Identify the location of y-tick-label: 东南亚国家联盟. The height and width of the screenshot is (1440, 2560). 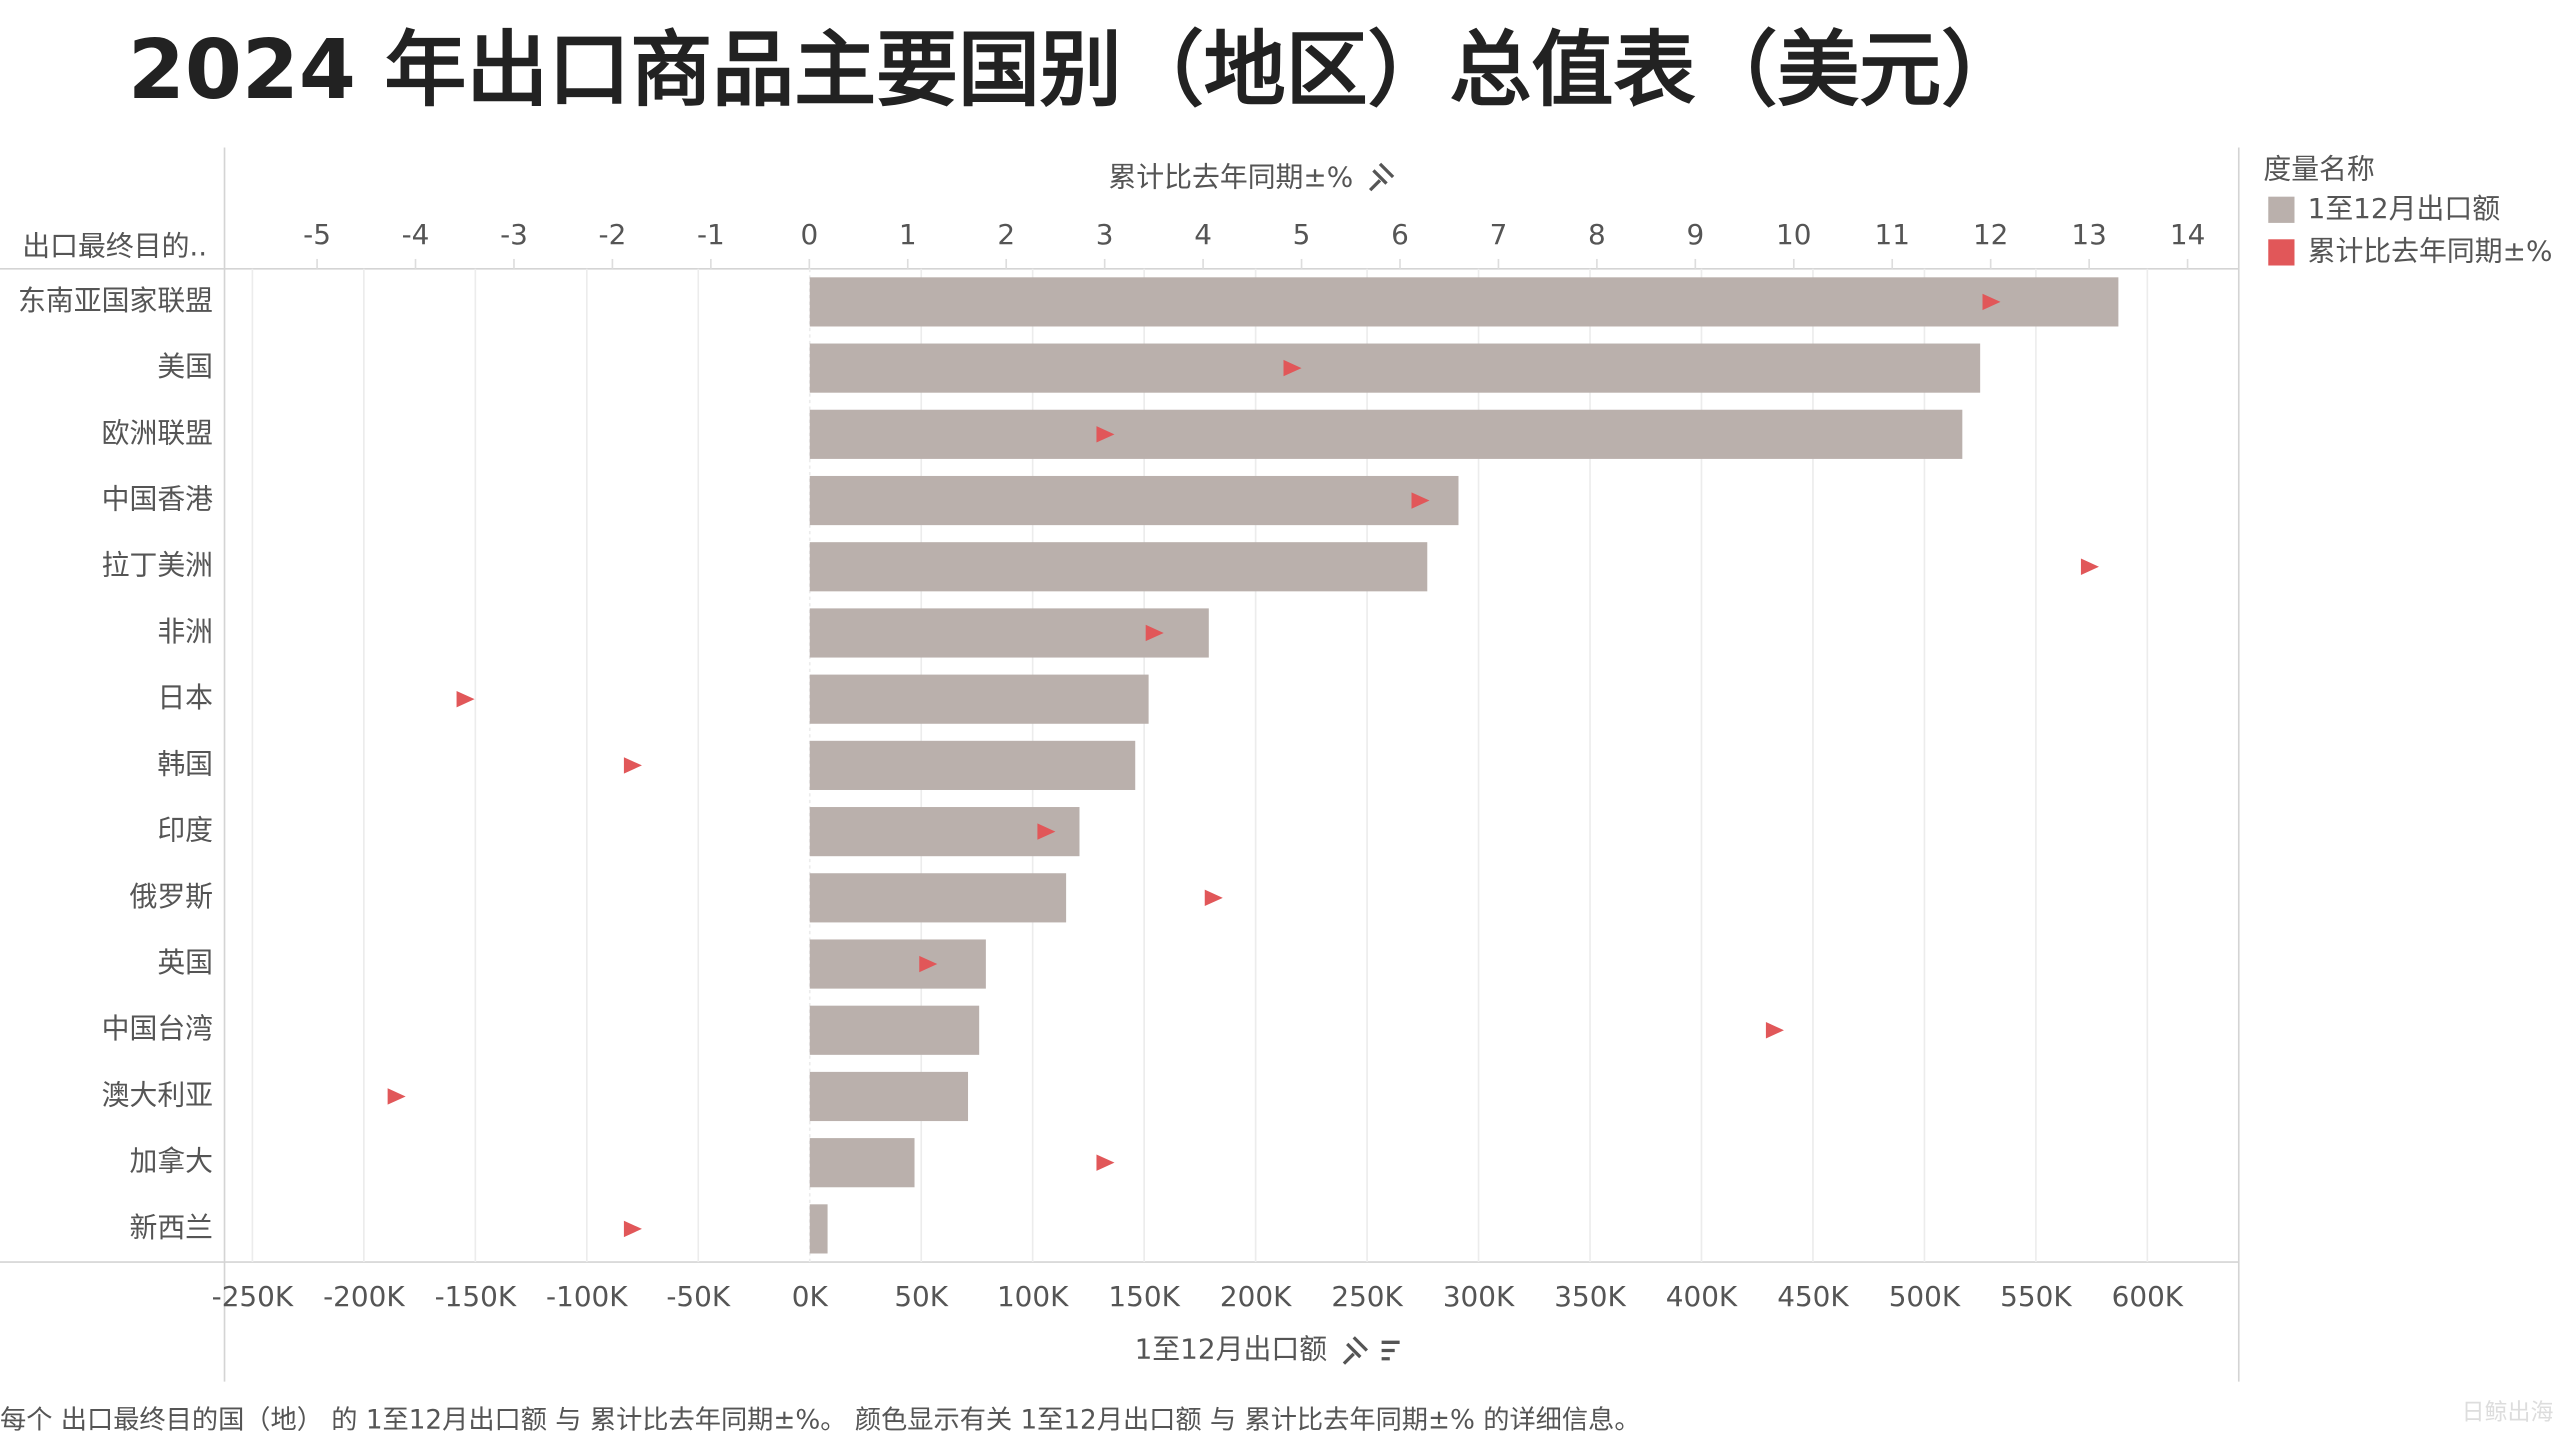
(115, 300).